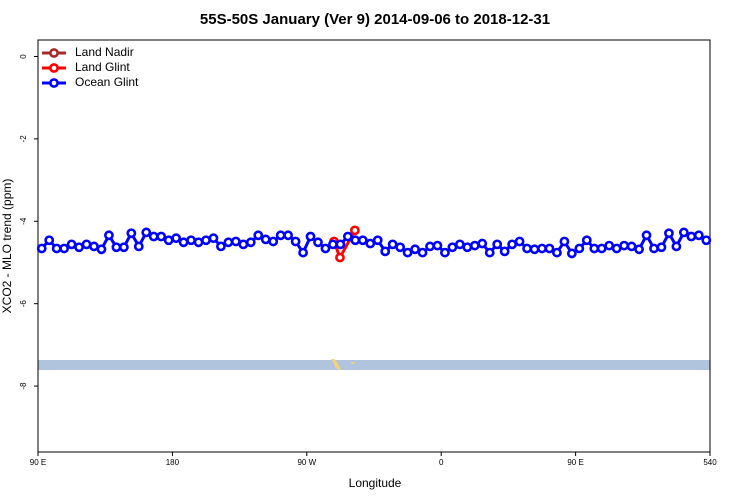 The width and height of the screenshot is (750, 500). Describe the element at coordinates (23, 386) in the screenshot. I see `y-tick-label: -8` at that location.